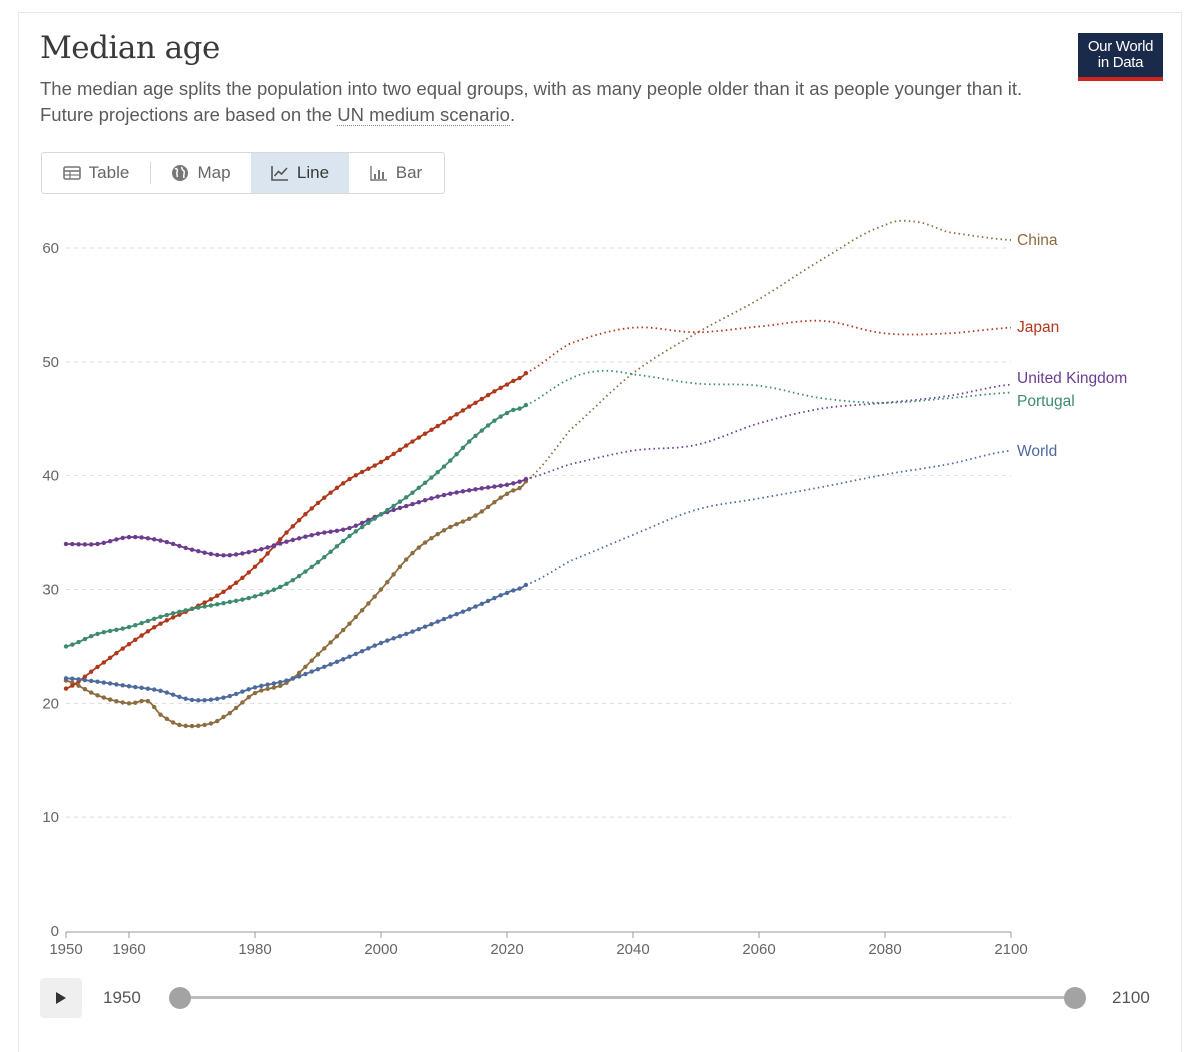  Describe the element at coordinates (396, 173) in the screenshot. I see `tab-bar: Bar` at that location.